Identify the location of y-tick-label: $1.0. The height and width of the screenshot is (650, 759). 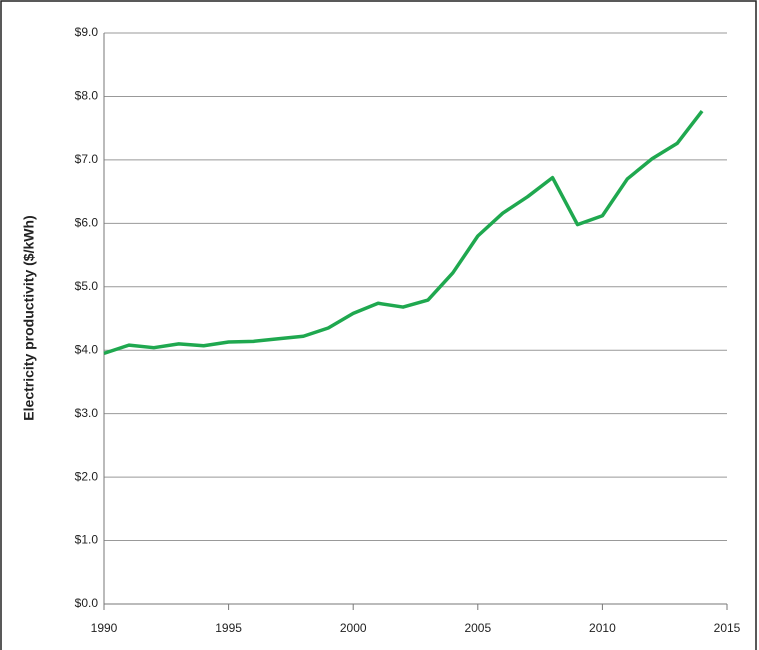
(87, 540).